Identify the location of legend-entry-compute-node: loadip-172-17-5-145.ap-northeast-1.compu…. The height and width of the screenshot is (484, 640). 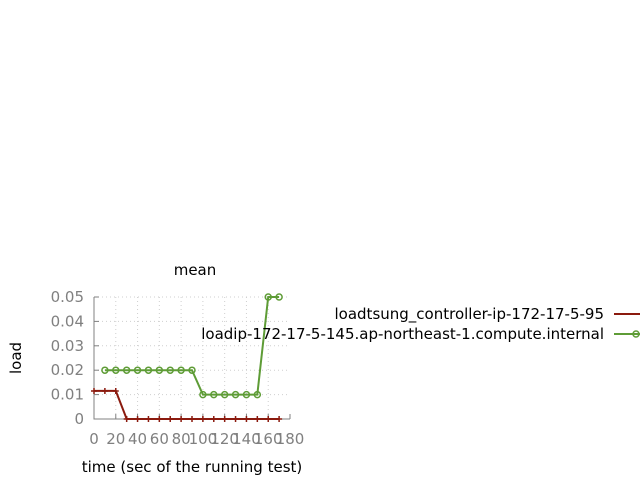
(420, 334).